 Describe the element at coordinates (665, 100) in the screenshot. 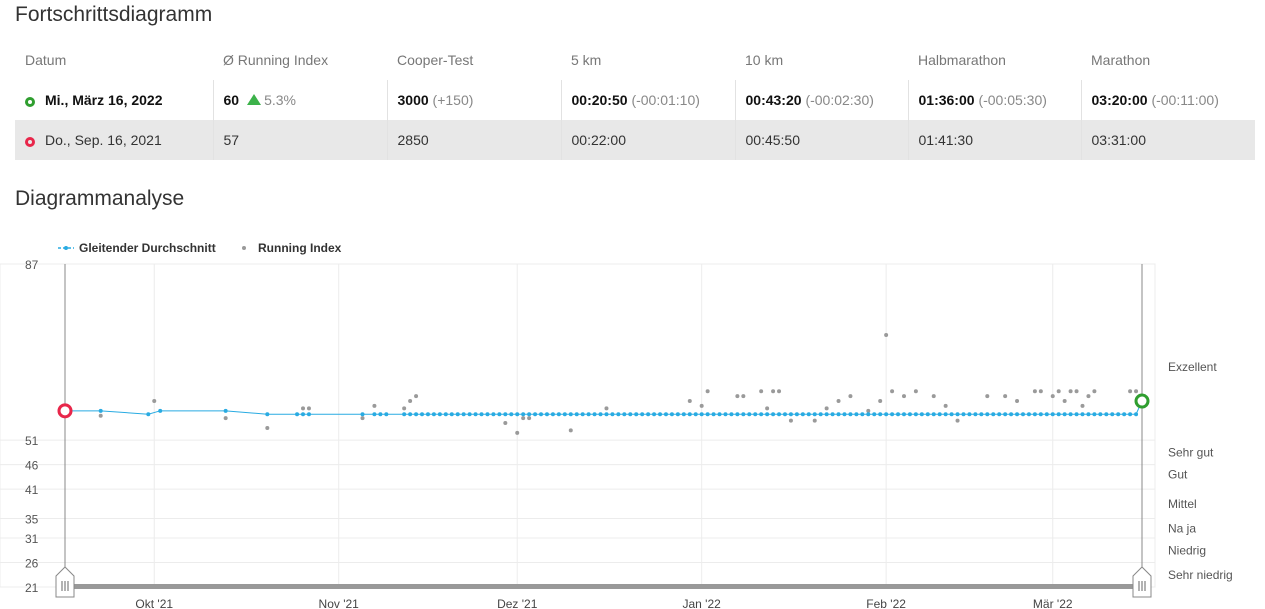

I see `km5-delta: (-00:01:10)` at that location.